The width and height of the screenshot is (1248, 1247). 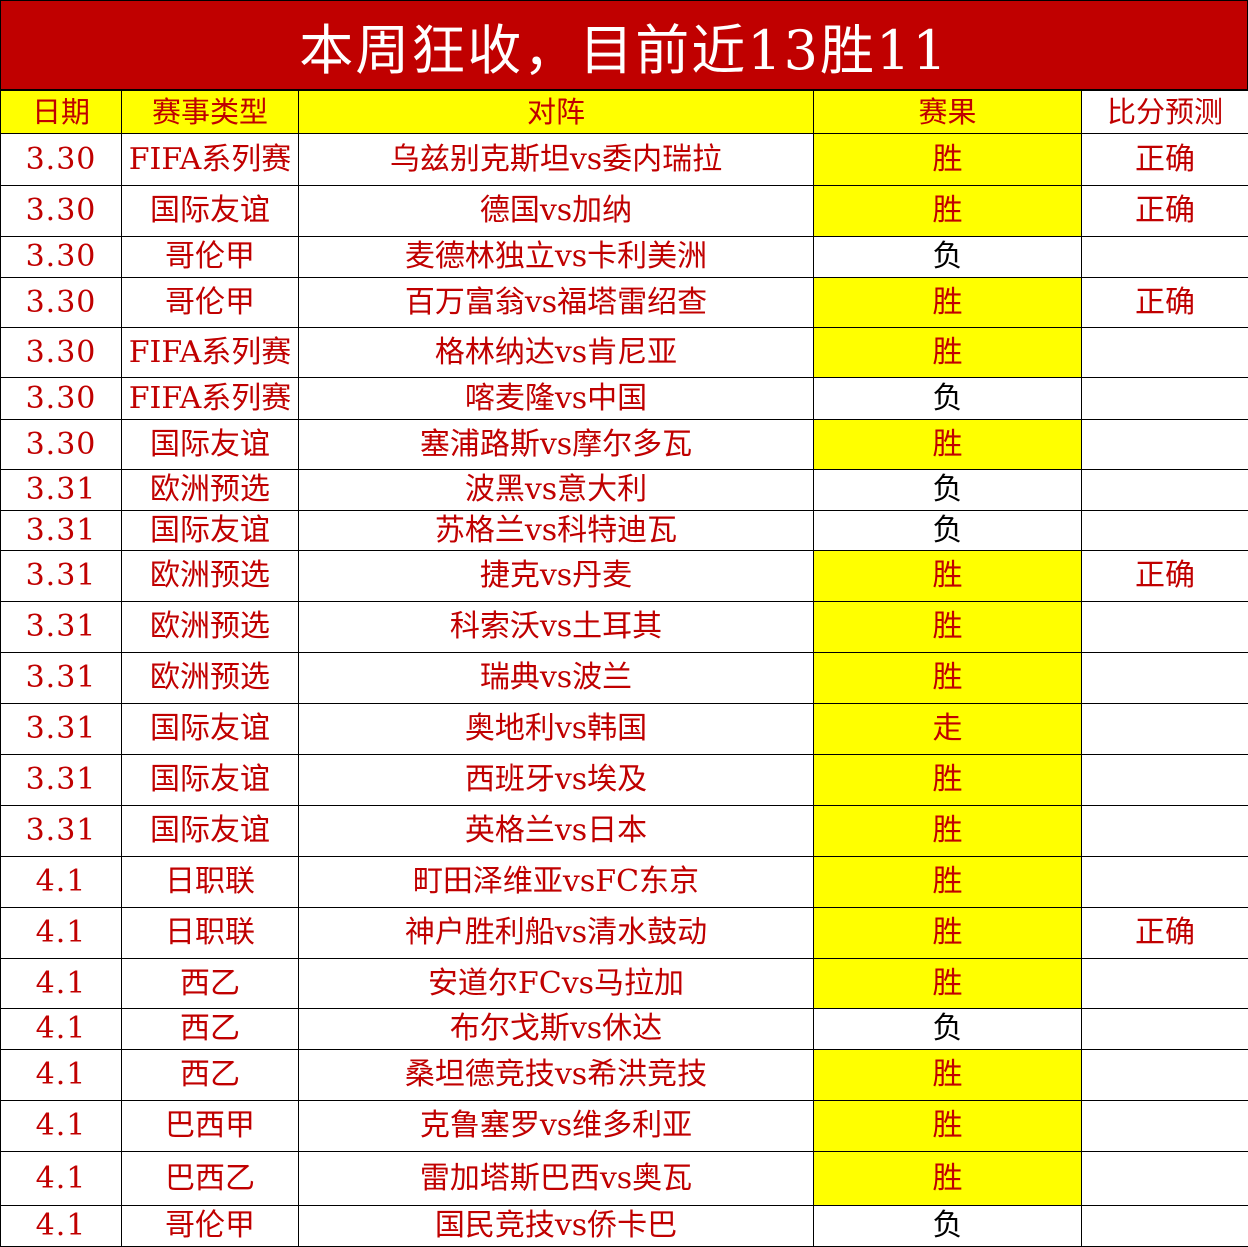 What do you see at coordinates (61, 112) in the screenshot?
I see `header-date: 日期` at bounding box center [61, 112].